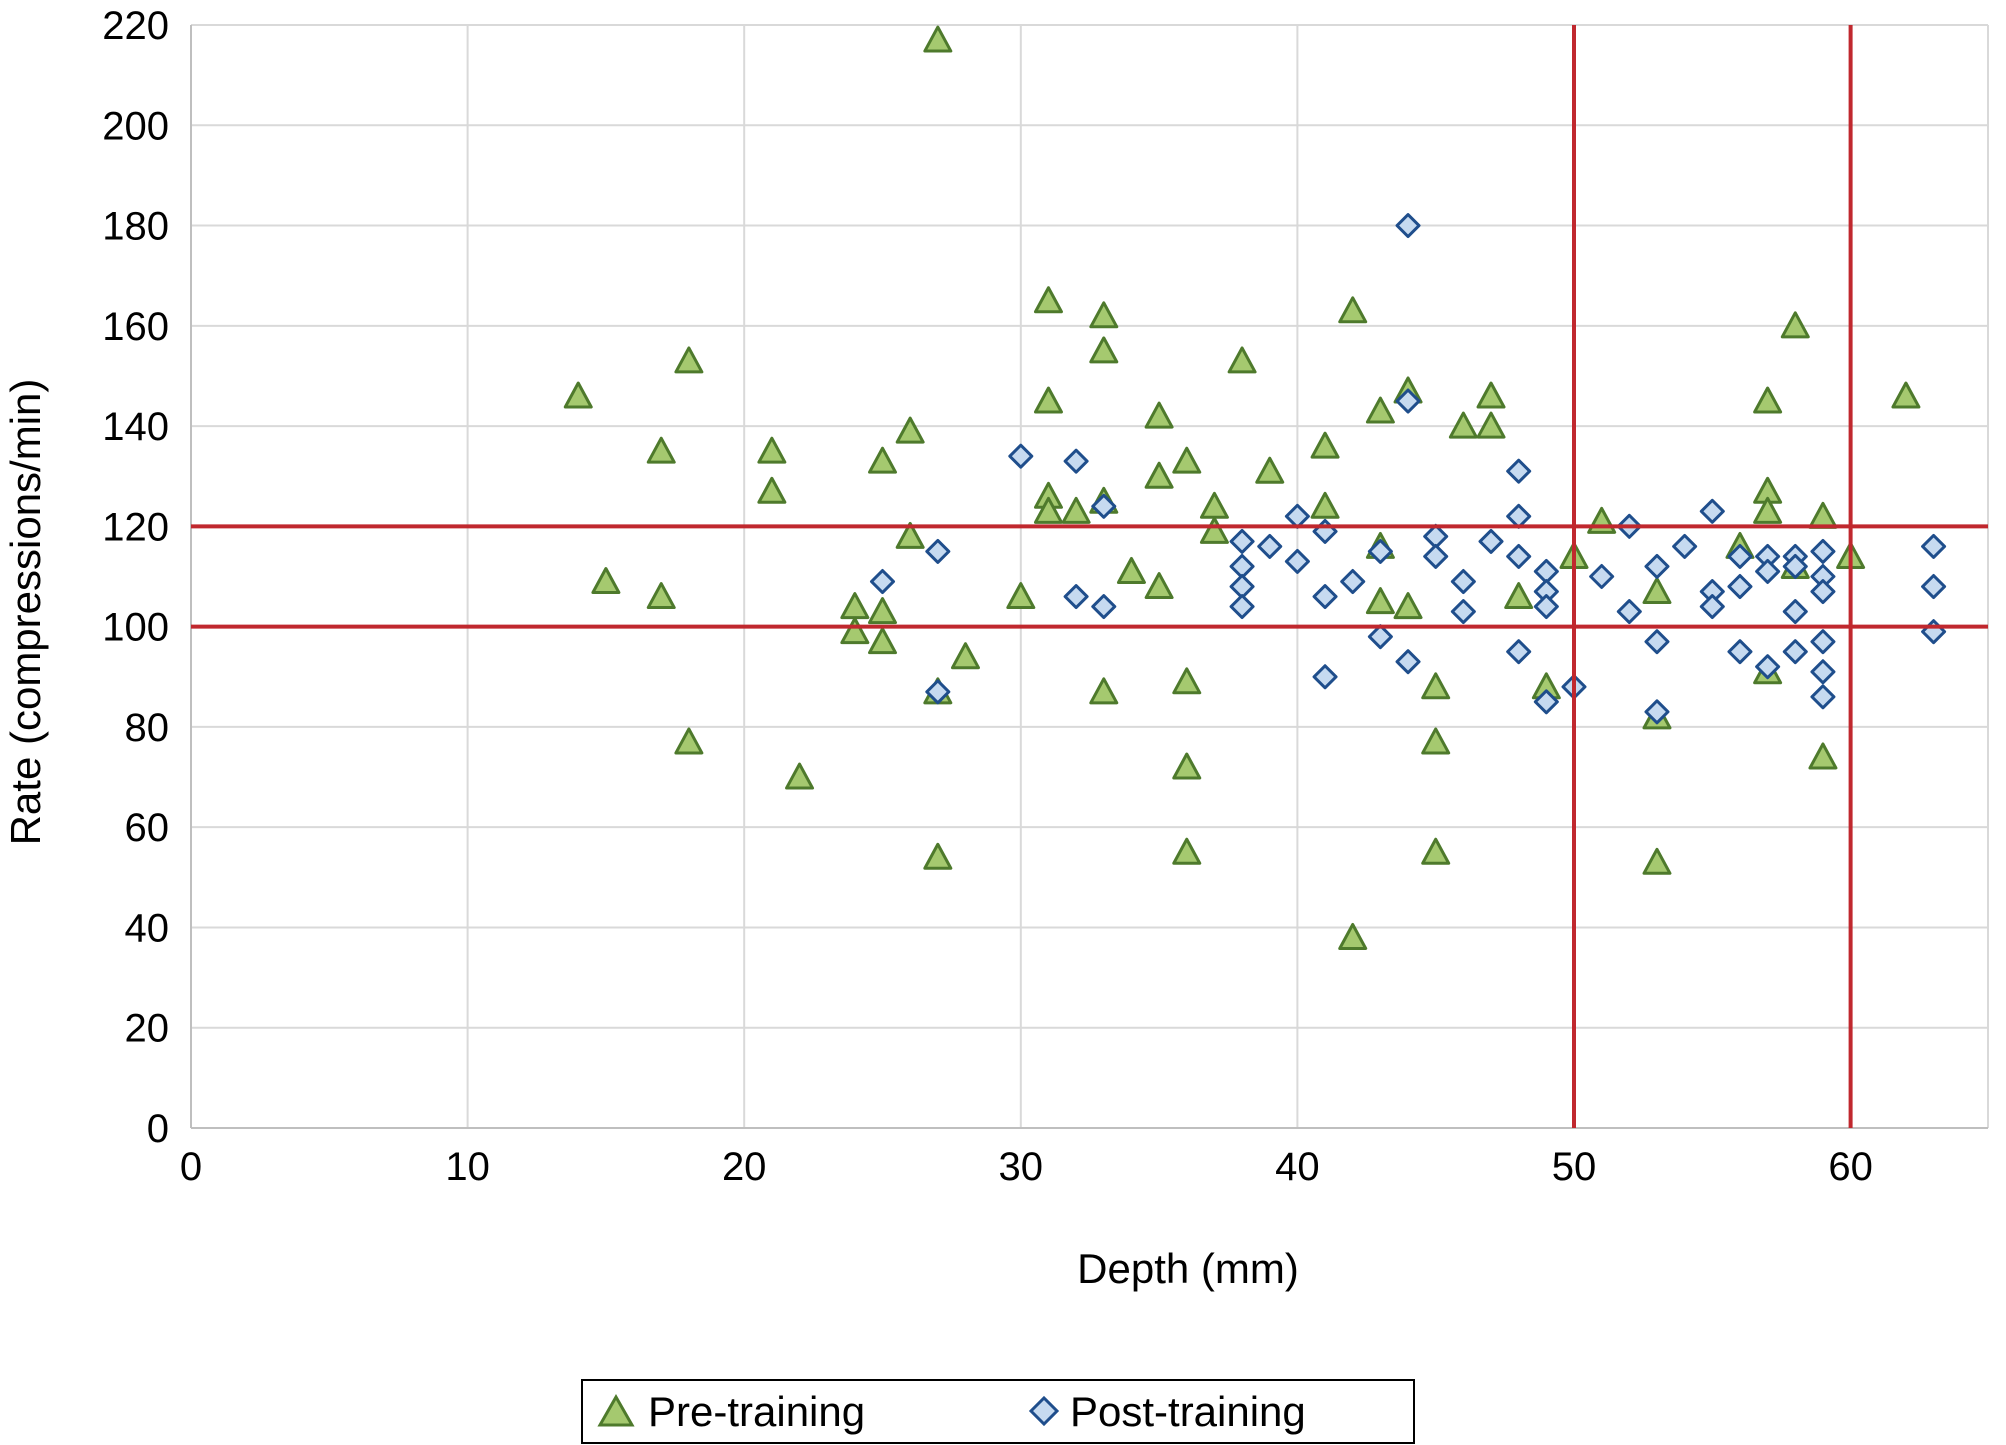 This screenshot has height=1445, width=2006. I want to click on legend-diamond-icon, so click(1044, 1411).